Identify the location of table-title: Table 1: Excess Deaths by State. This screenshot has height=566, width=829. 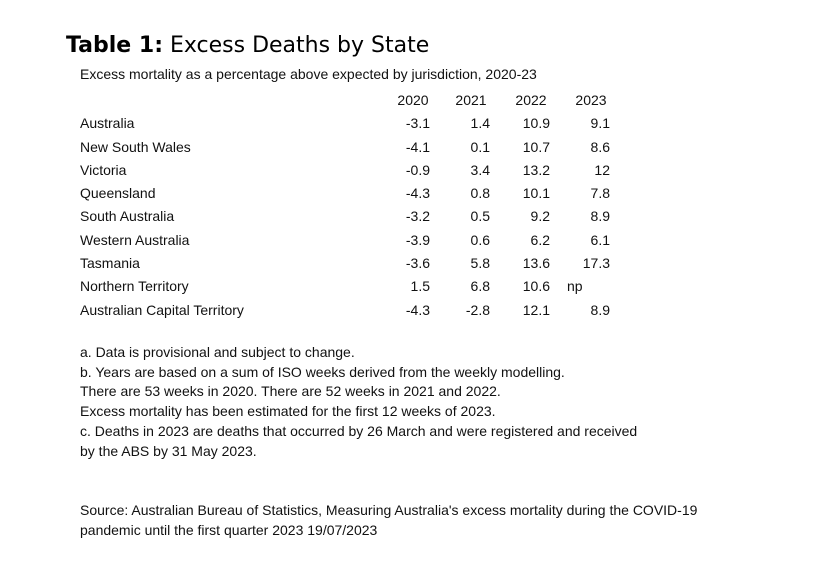
(247, 46).